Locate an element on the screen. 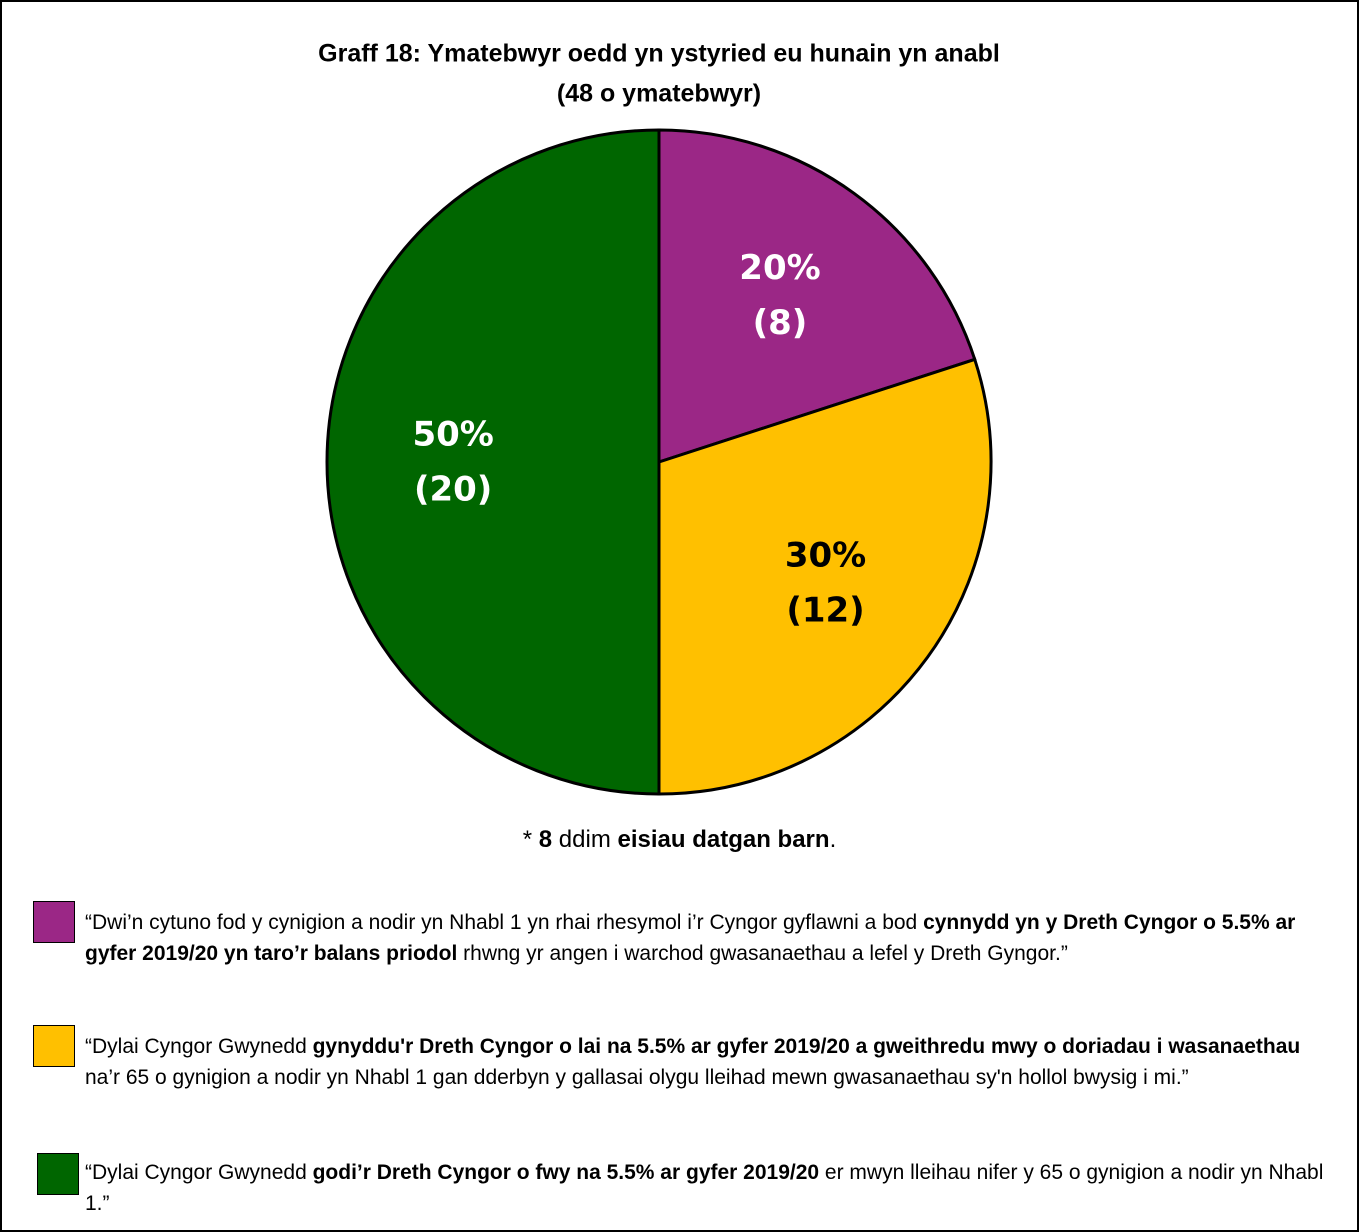 The height and width of the screenshot is (1232, 1359). footnote: * 8 ddim eisiau datgan barn. is located at coordinates (679, 840).